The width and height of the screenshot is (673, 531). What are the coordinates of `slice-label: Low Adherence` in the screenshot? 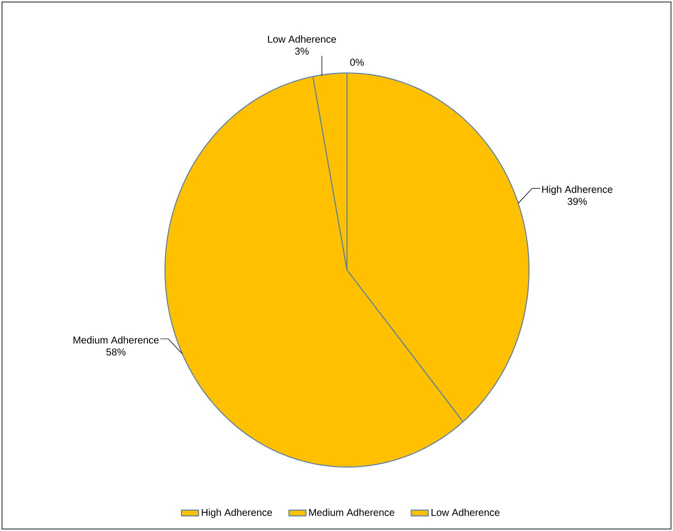 It's located at (302, 39).